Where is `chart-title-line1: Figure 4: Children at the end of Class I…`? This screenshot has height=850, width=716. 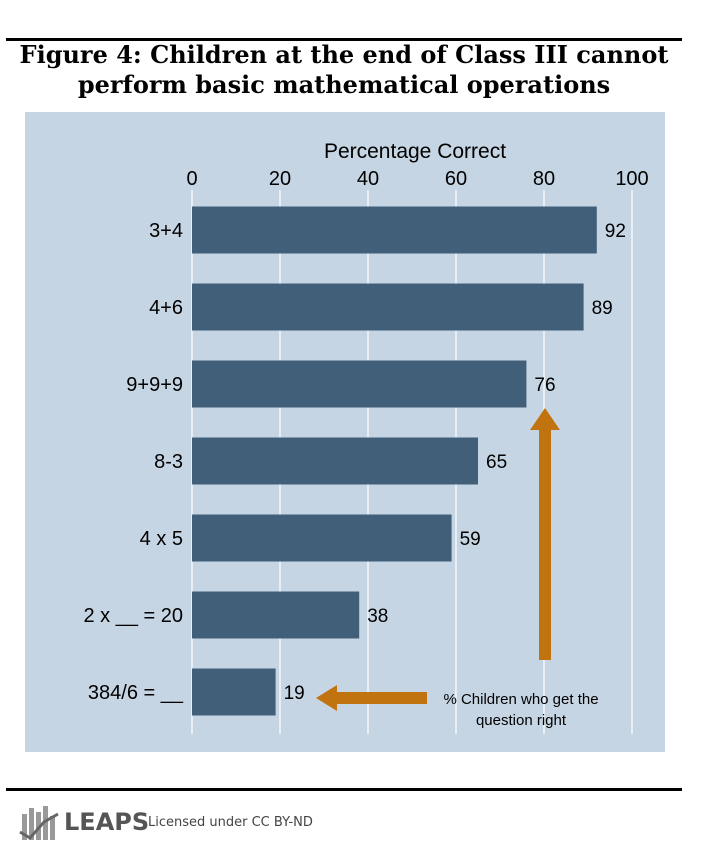 chart-title-line1: Figure 4: Children at the end of Class I… is located at coordinates (344, 54).